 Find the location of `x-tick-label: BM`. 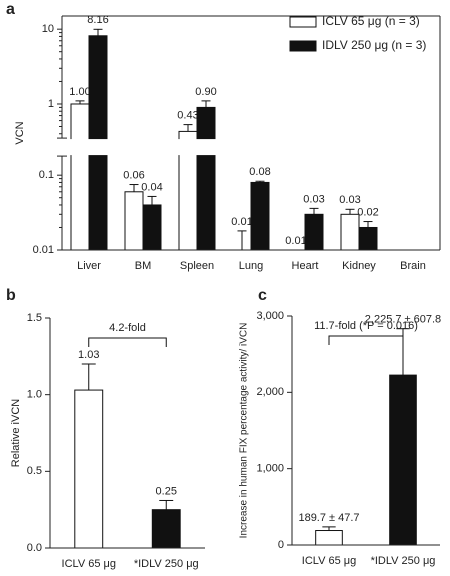

x-tick-label: BM is located at coordinates (143, 266).